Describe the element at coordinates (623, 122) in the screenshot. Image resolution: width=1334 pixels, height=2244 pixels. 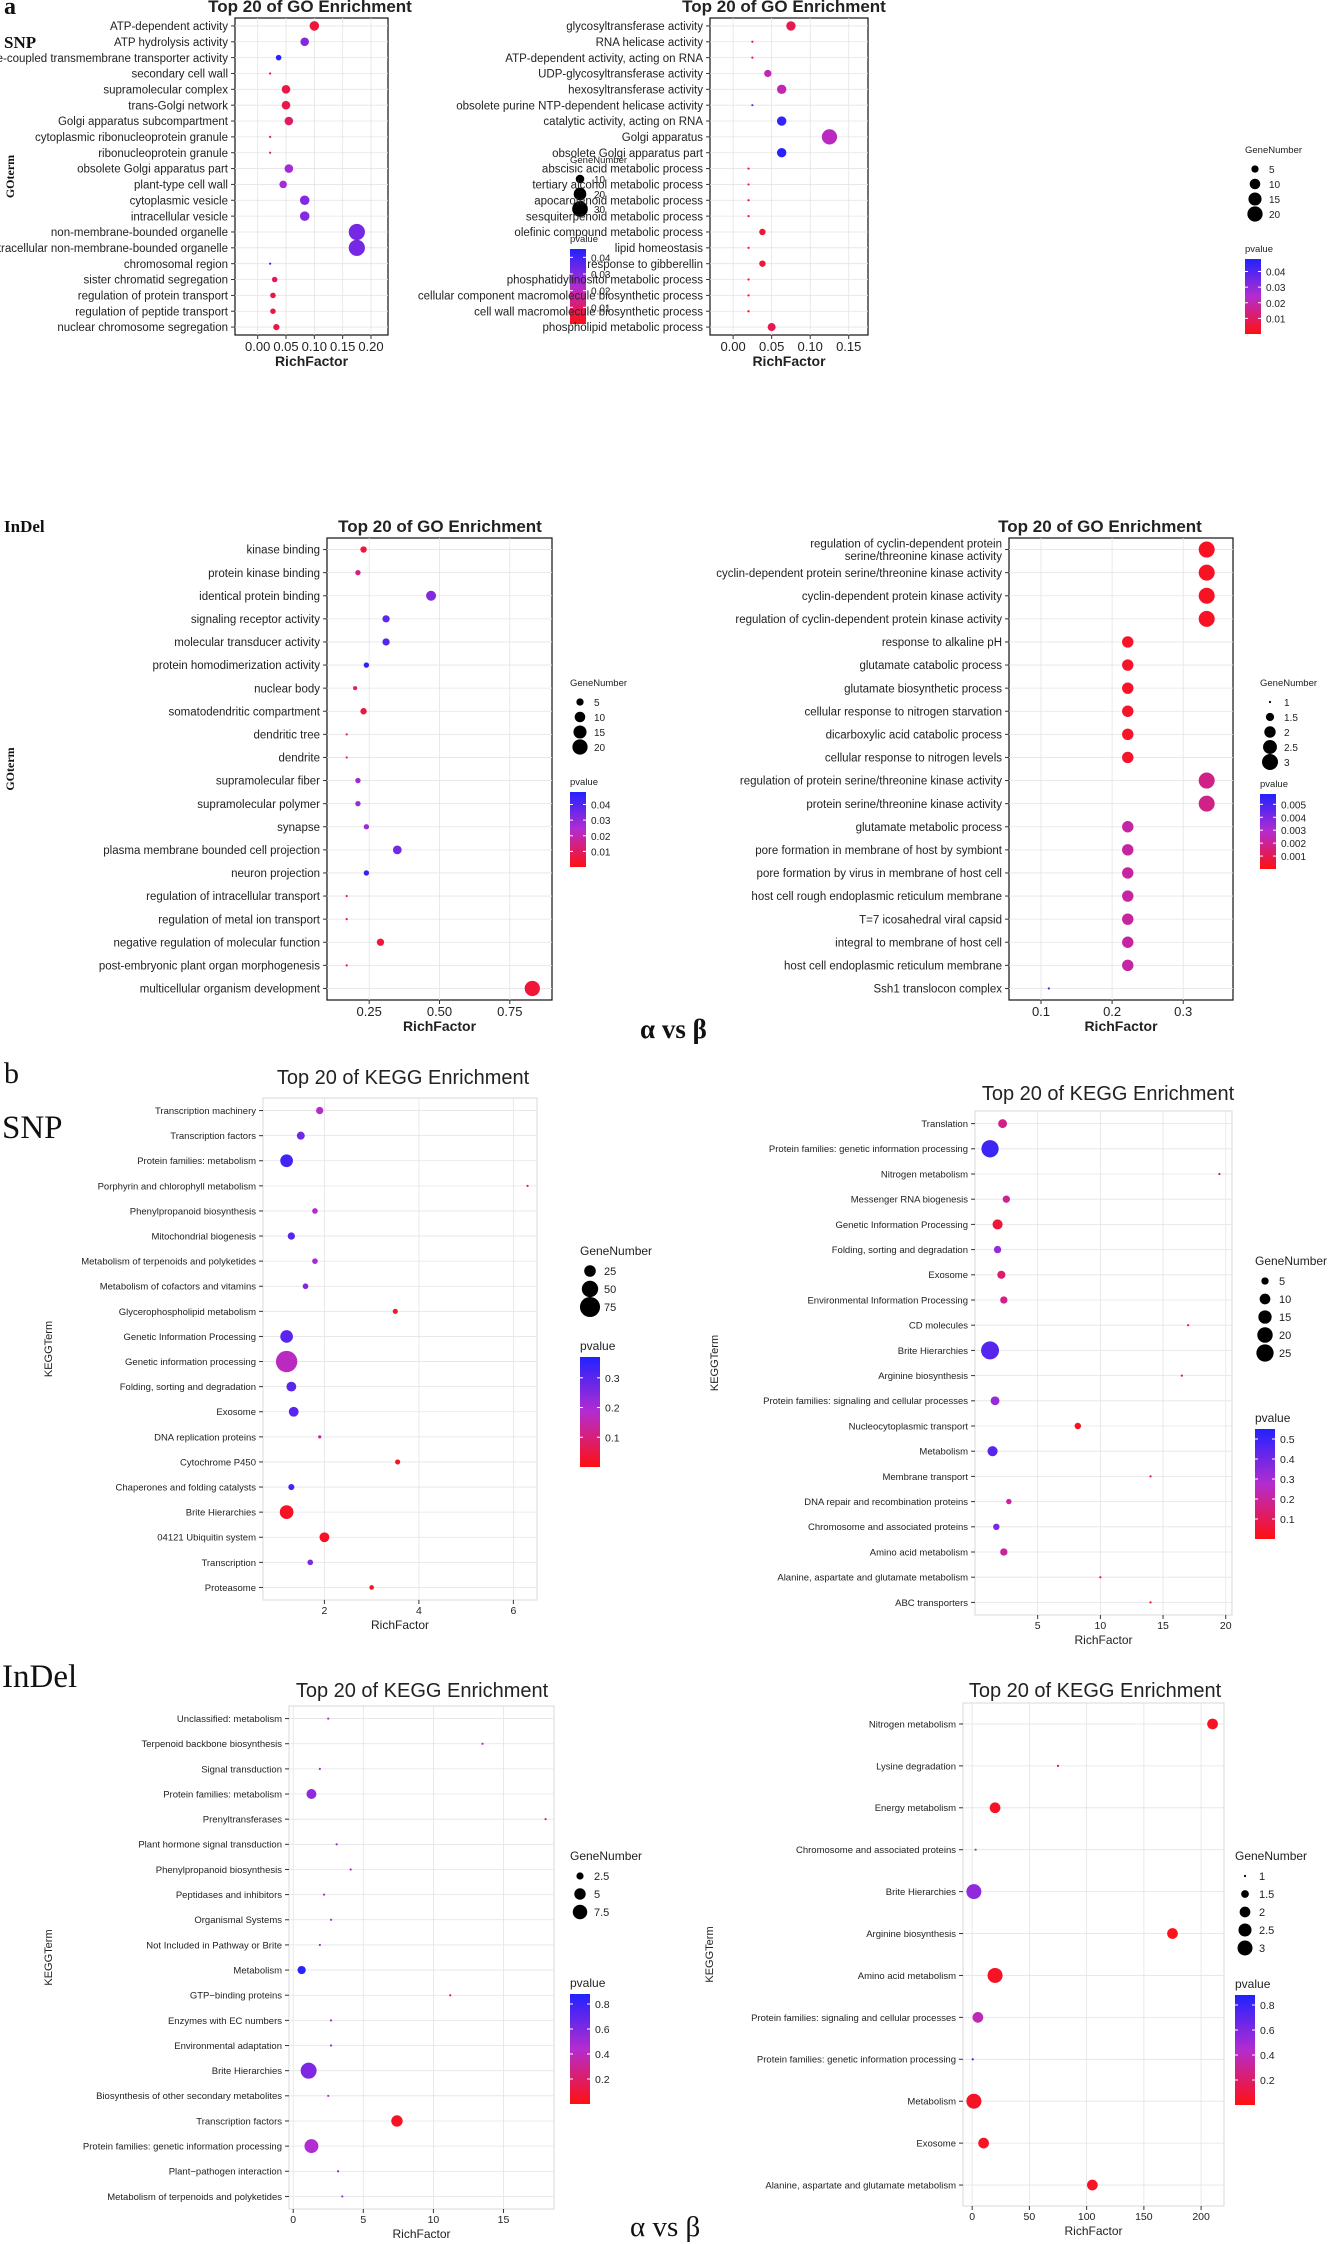
I see `term-label: catalytic activity, acting on RNA` at that location.